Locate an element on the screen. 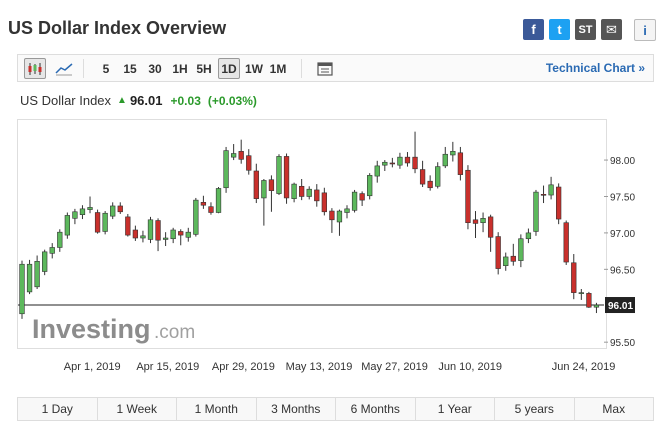  range-1-year: 1 Year is located at coordinates (455, 409).